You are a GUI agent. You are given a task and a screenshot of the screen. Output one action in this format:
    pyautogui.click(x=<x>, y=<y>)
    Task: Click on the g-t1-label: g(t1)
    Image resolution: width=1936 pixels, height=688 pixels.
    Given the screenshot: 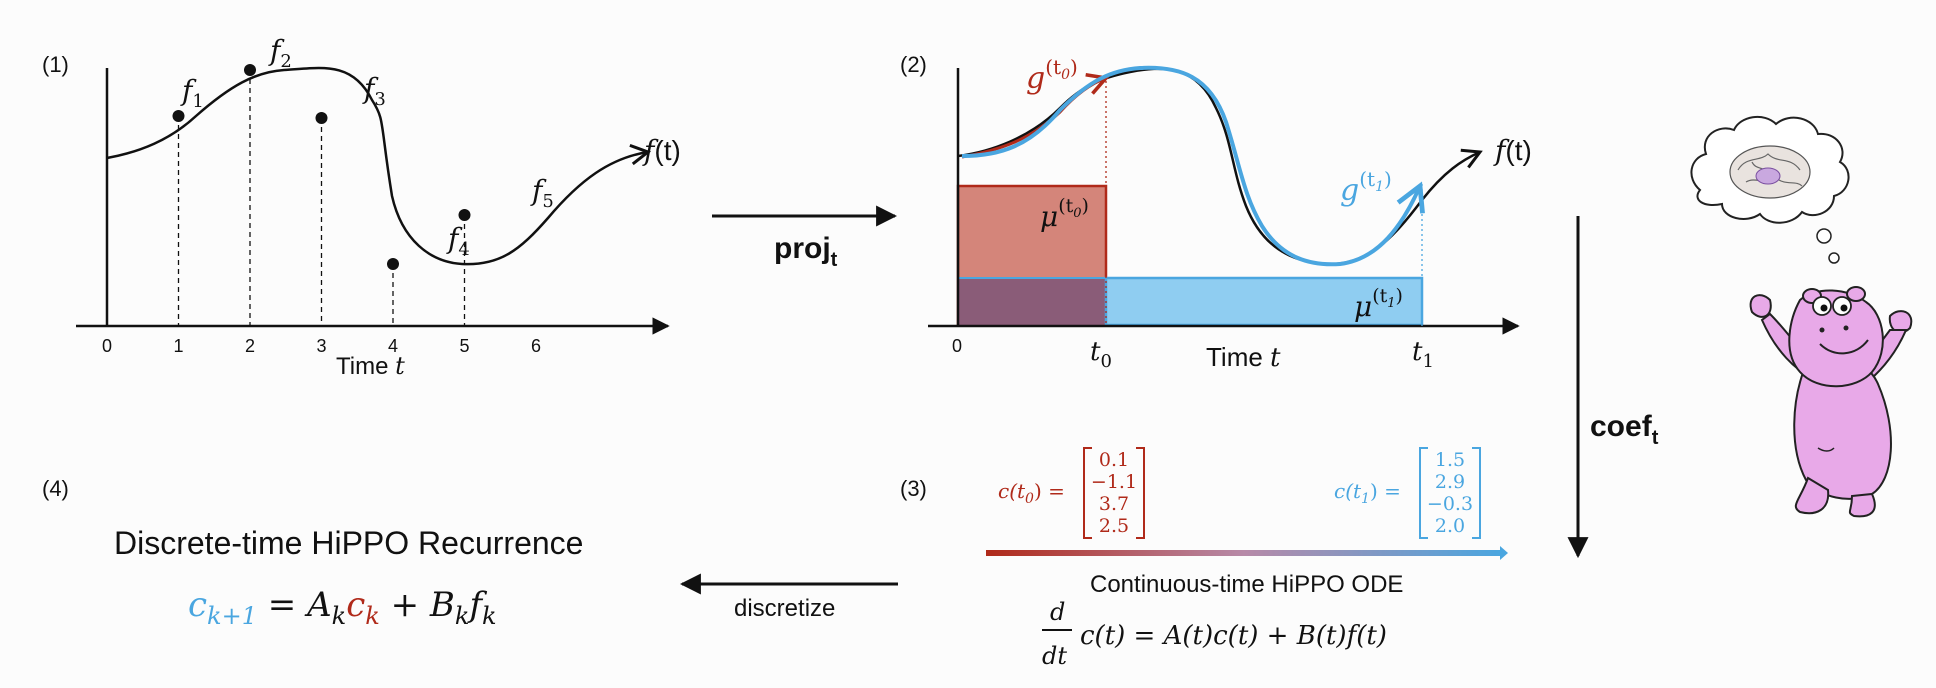 What is the action you would take?
    pyautogui.click(x=1366, y=187)
    